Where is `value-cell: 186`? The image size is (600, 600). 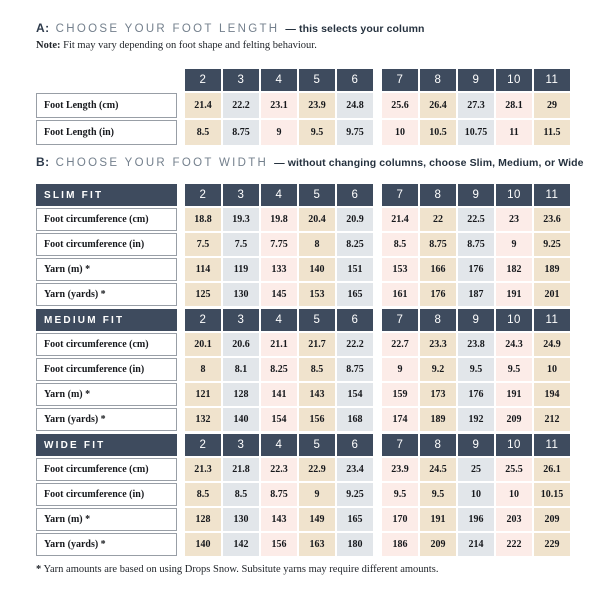
value-cell: 186 is located at coordinates (400, 544).